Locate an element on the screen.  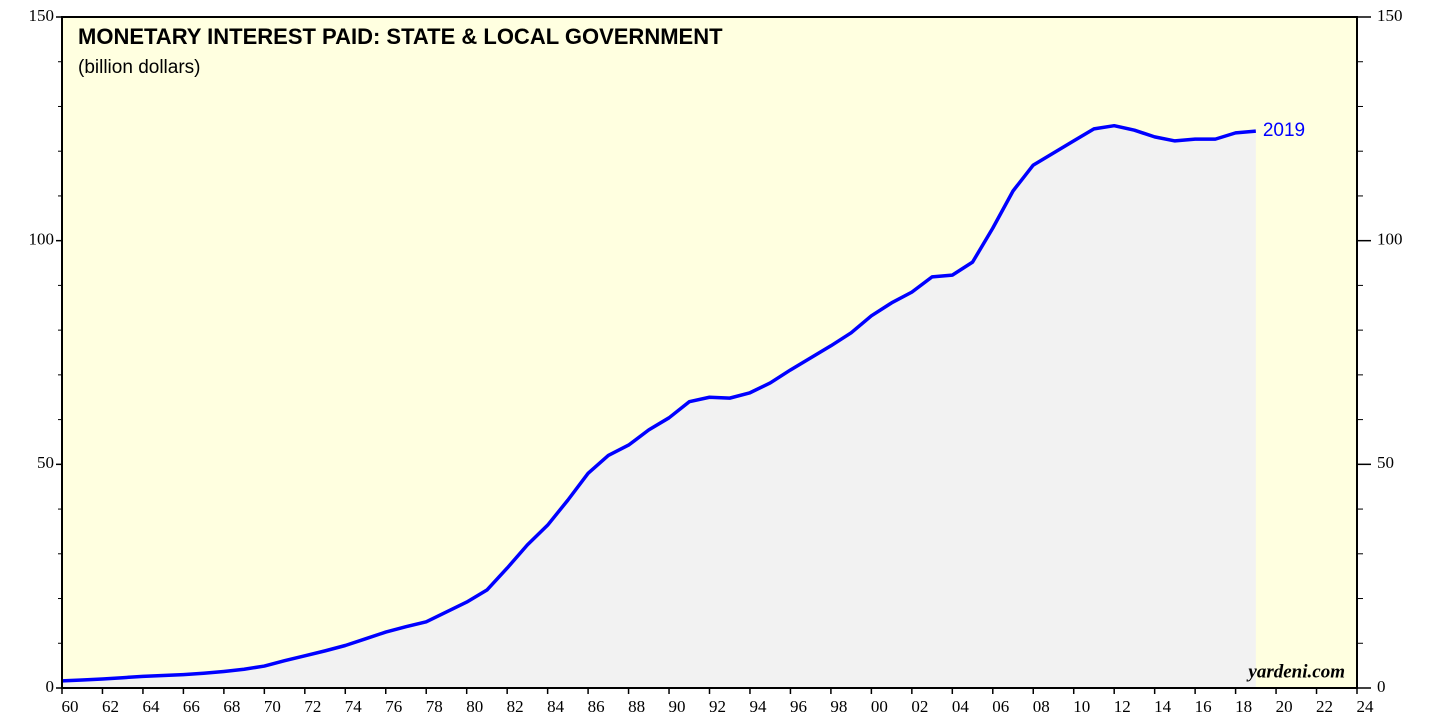
end-label: 2019 is located at coordinates (1284, 130).